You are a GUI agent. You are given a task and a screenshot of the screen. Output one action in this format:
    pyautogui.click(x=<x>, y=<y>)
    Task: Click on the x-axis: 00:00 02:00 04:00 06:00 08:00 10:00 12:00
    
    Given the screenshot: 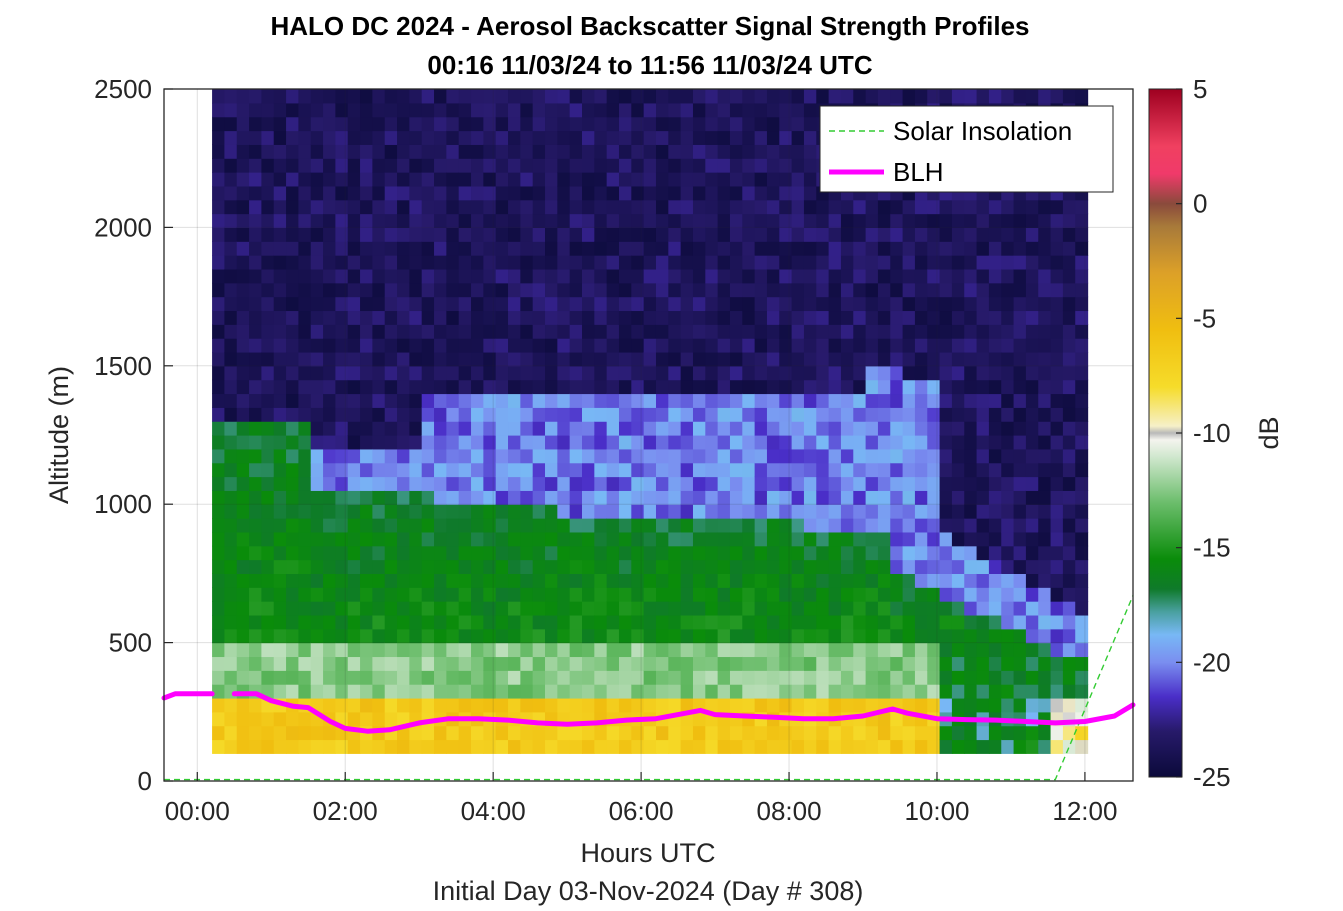 What is the action you would take?
    pyautogui.click(x=641, y=799)
    